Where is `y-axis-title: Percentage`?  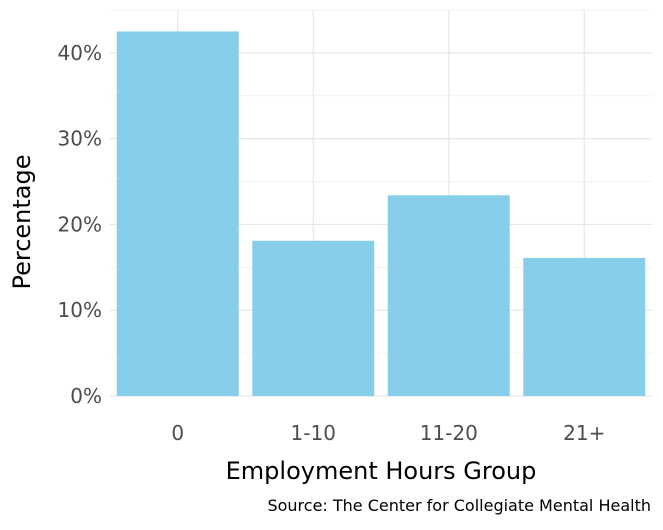
y-axis-title: Percentage is located at coordinates (22, 221).